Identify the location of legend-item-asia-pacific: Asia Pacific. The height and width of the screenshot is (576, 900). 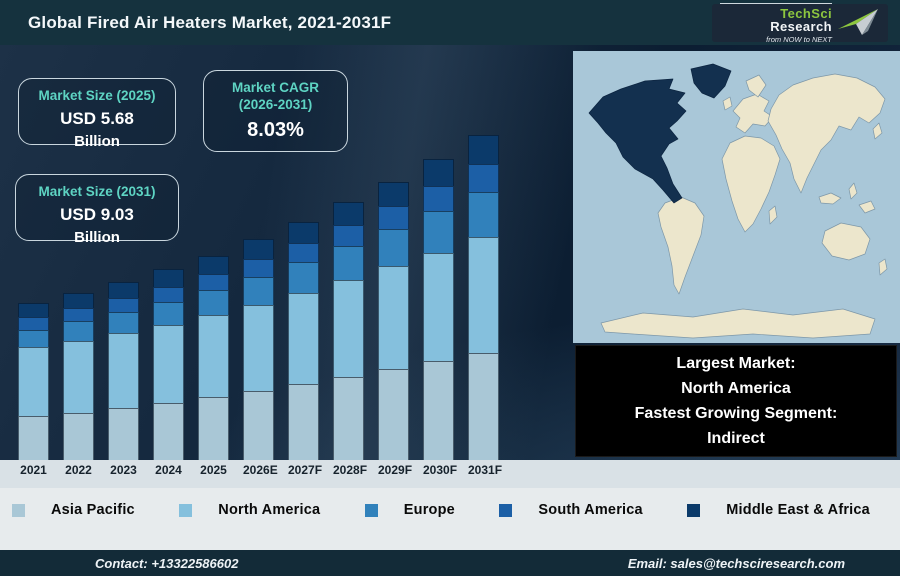
(73, 510).